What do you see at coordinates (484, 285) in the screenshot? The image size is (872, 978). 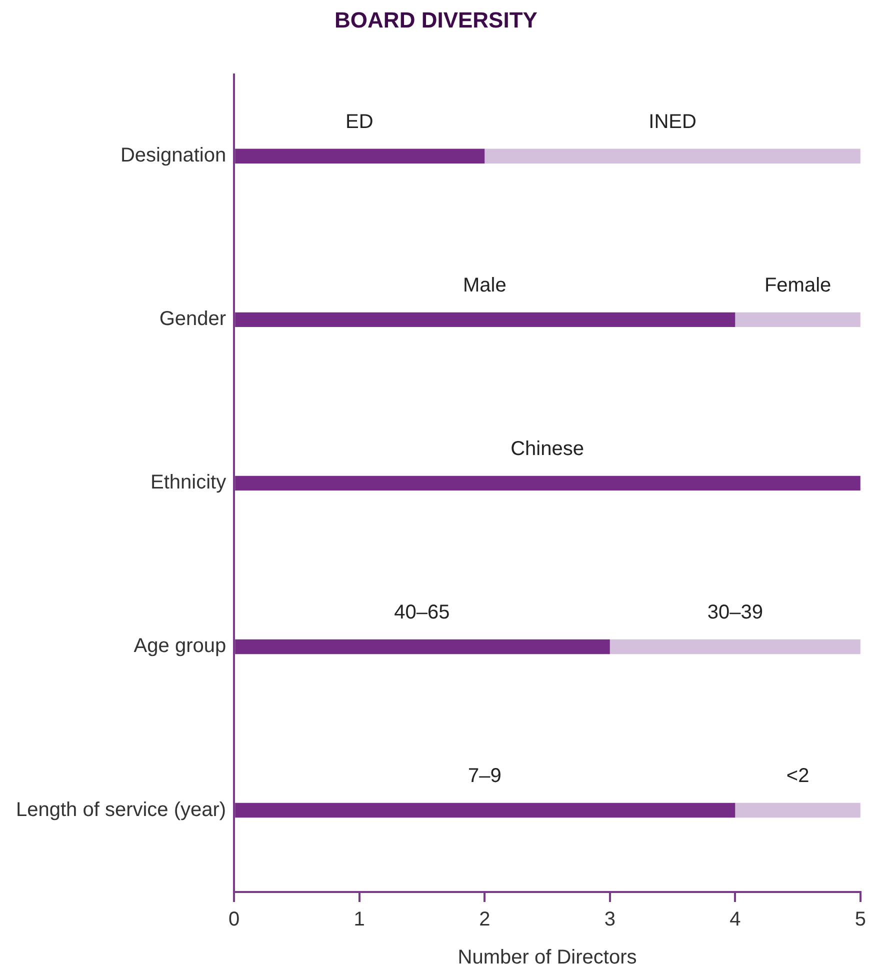 I see `annotation: Male` at bounding box center [484, 285].